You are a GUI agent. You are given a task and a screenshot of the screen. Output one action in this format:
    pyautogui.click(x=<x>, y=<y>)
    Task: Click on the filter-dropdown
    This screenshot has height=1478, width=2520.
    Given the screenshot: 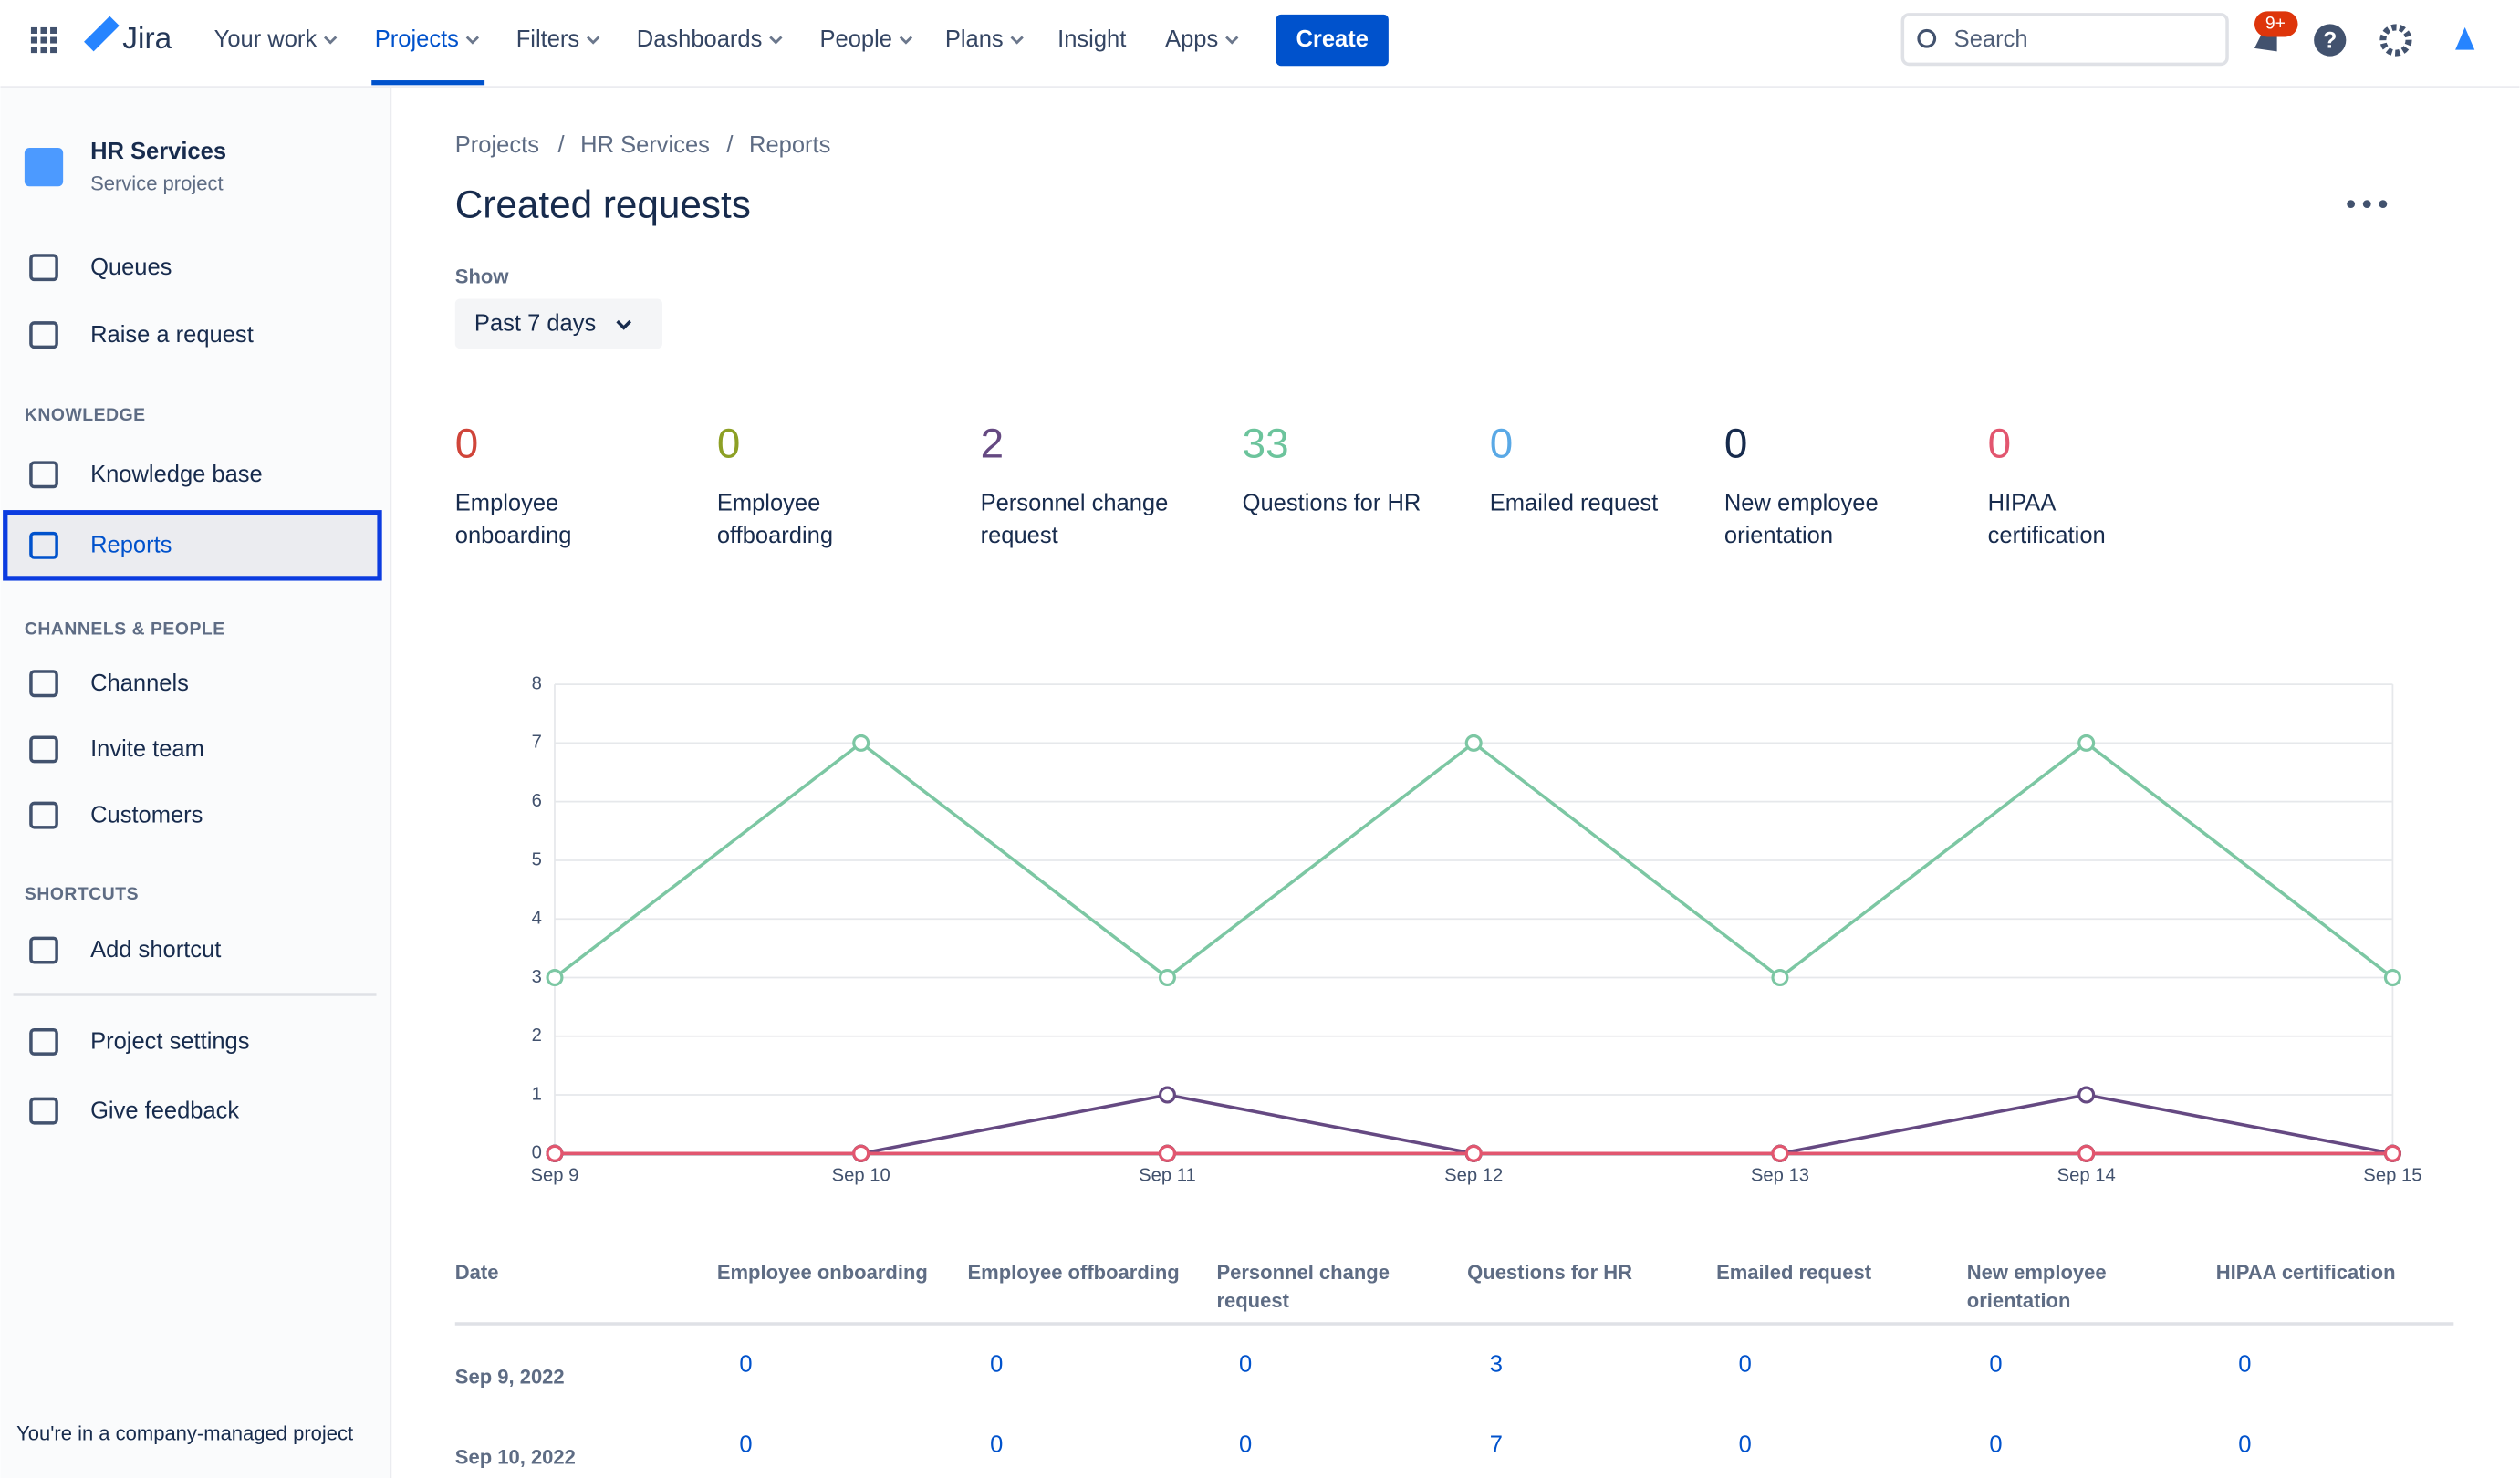 What is the action you would take?
    pyautogui.click(x=558, y=323)
    